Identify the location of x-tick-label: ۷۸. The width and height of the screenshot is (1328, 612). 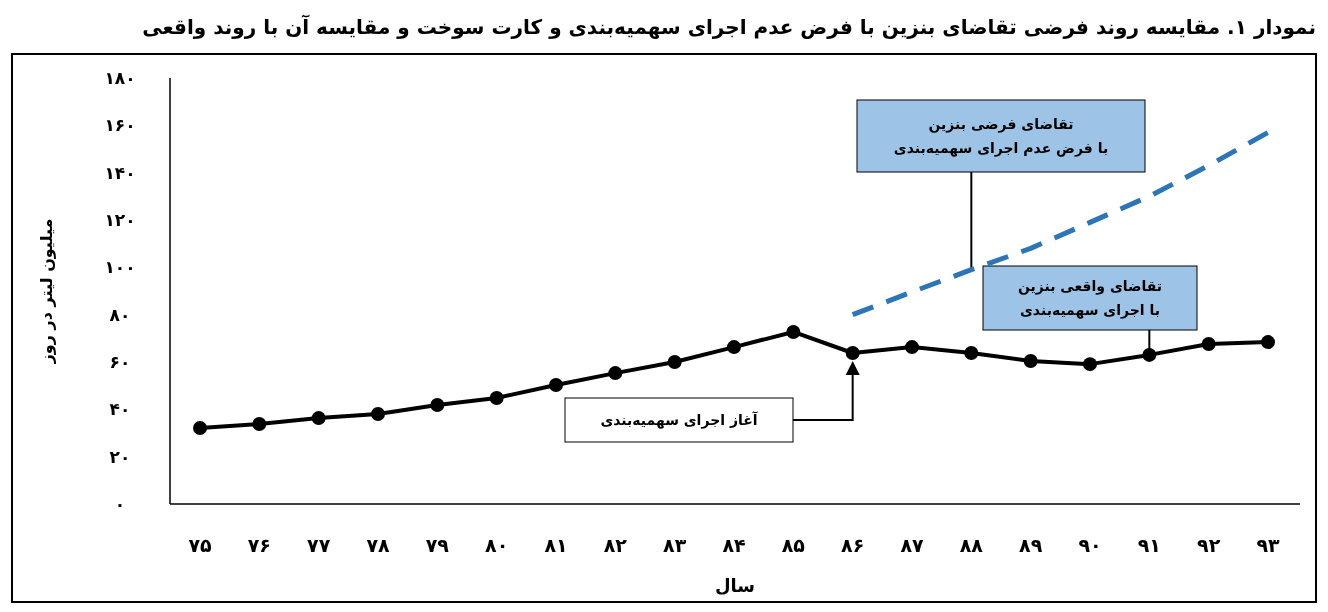
(378, 545).